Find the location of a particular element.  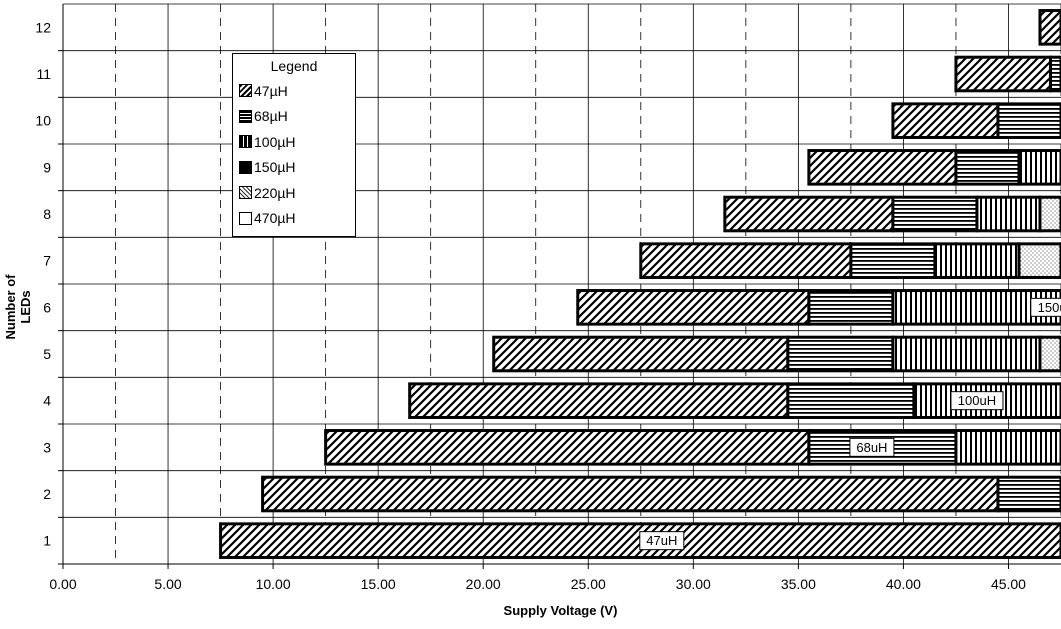

legend-entry: 100µH is located at coordinates (294, 142).